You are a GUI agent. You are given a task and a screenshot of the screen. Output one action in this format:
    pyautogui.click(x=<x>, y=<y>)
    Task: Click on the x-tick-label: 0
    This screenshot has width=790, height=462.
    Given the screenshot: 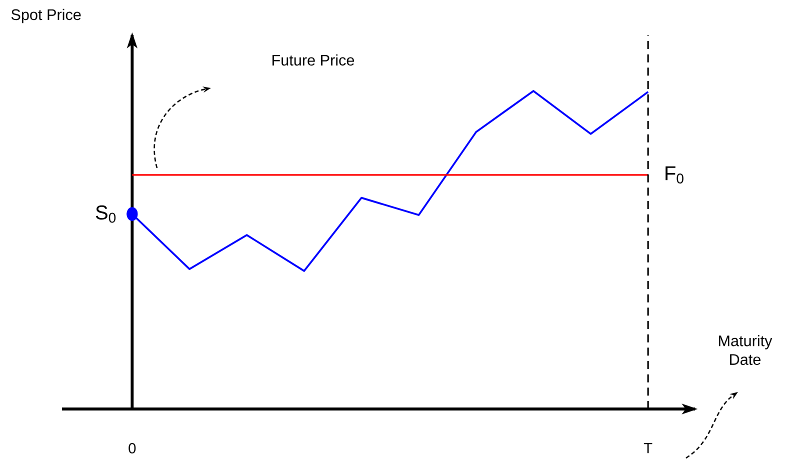 What is the action you would take?
    pyautogui.click(x=132, y=448)
    